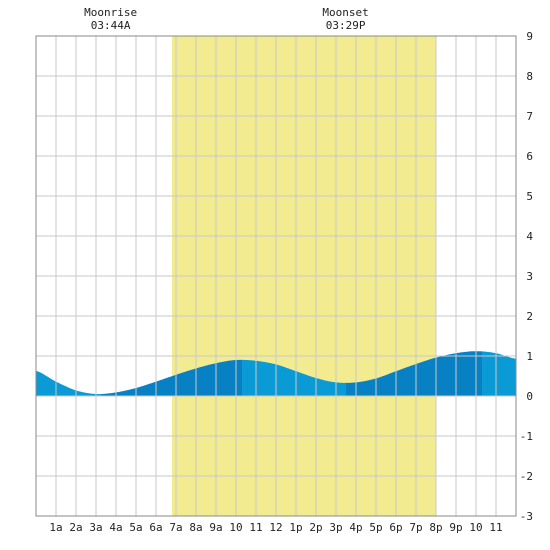  I want to click on x-tick-label: 6p, so click(395, 527).